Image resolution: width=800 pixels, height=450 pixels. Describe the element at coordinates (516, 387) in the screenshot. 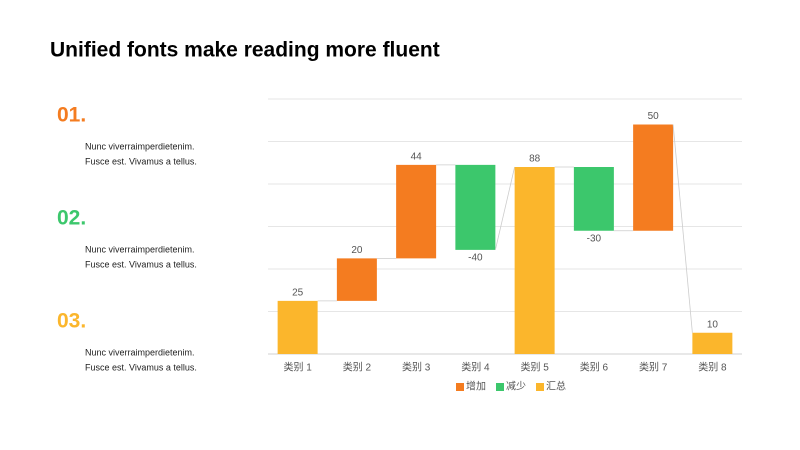

I see `legend-label: 减少` at that location.